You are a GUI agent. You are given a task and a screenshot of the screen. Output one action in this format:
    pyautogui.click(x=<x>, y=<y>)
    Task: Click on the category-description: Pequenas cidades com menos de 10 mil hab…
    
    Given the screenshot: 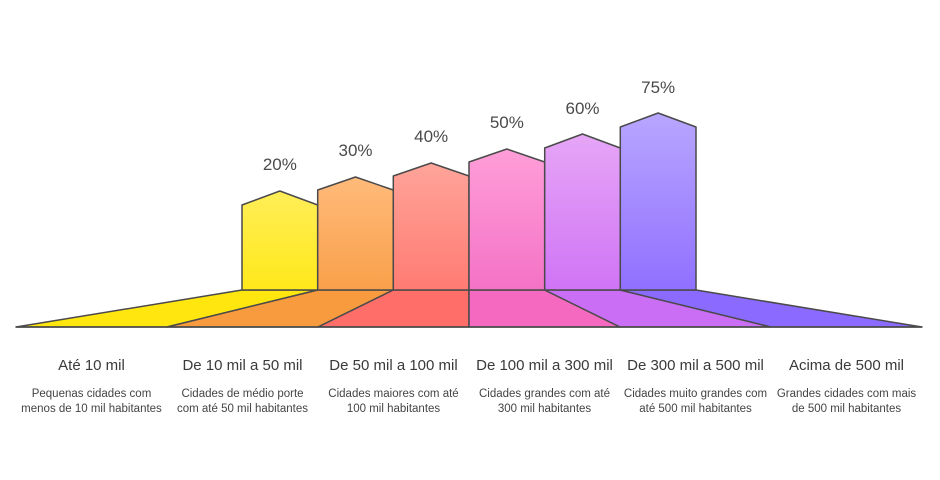 What is the action you would take?
    pyautogui.click(x=91, y=401)
    